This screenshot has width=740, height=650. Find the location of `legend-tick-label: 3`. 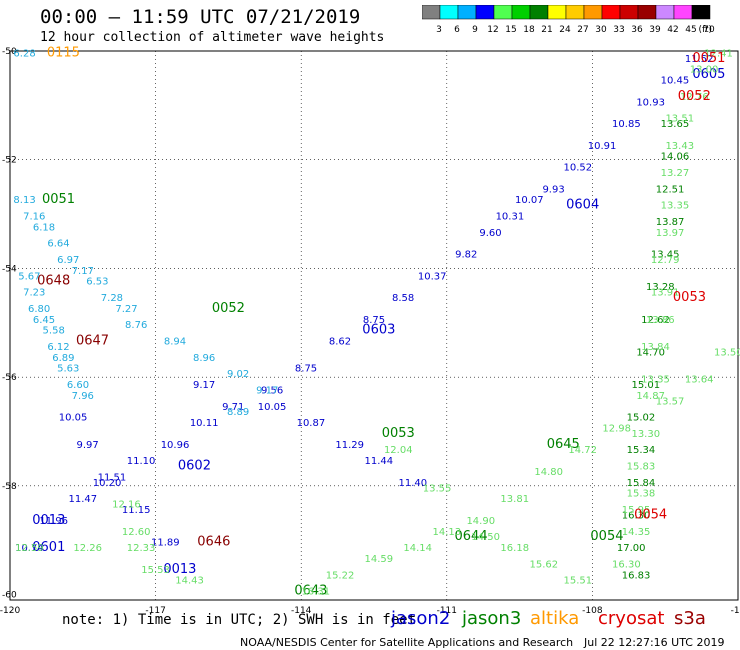

legend-tick-label: 3 is located at coordinates (439, 30).